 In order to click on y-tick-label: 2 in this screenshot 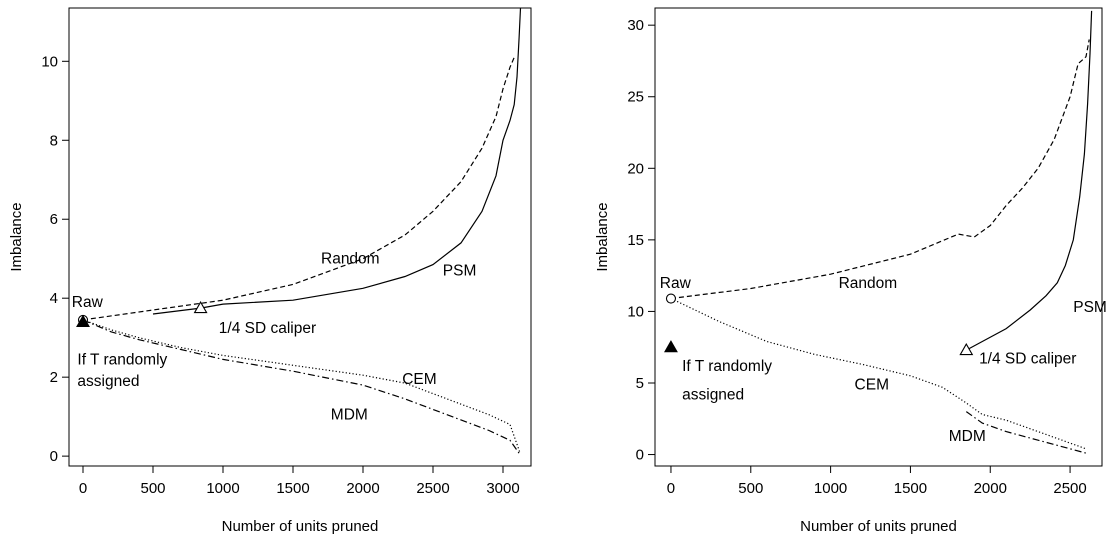, I will do `click(54, 377)`.